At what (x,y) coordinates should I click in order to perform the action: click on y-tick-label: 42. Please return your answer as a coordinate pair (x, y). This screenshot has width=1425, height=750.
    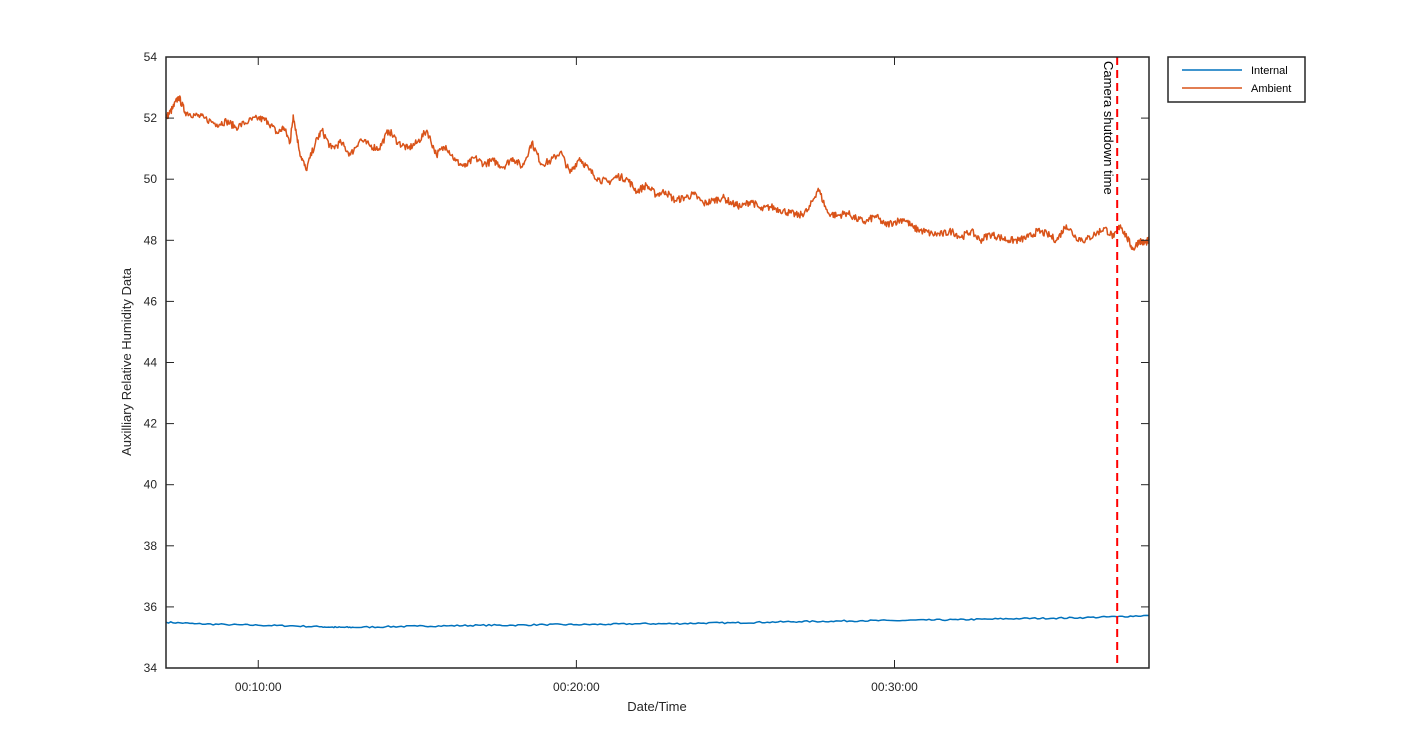
    Looking at the image, I should click on (151, 424).